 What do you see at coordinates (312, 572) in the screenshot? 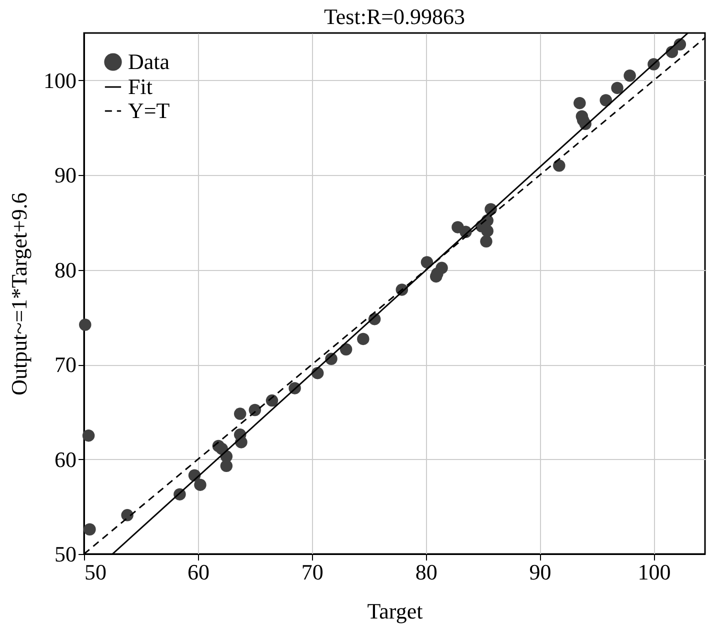
I see `x-tick-label: 70` at bounding box center [312, 572].